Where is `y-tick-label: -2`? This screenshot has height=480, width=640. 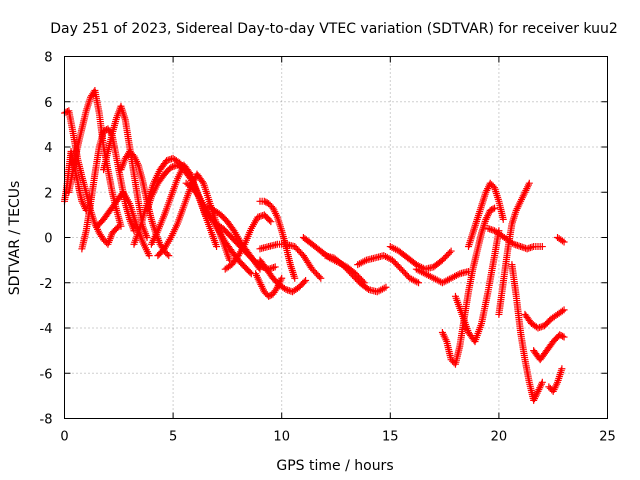 y-tick-label: -2 is located at coordinates (46, 284).